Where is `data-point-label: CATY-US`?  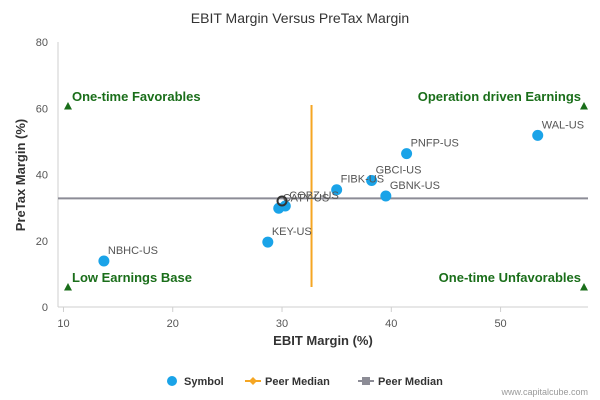
data-point-label: CATY-US is located at coordinates (306, 198).